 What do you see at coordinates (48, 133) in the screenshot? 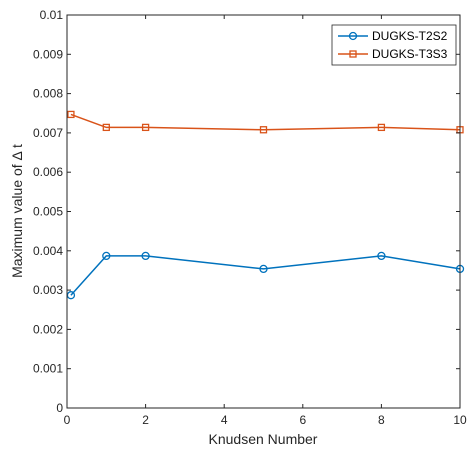
I see `y-tick-label: 0.007` at bounding box center [48, 133].